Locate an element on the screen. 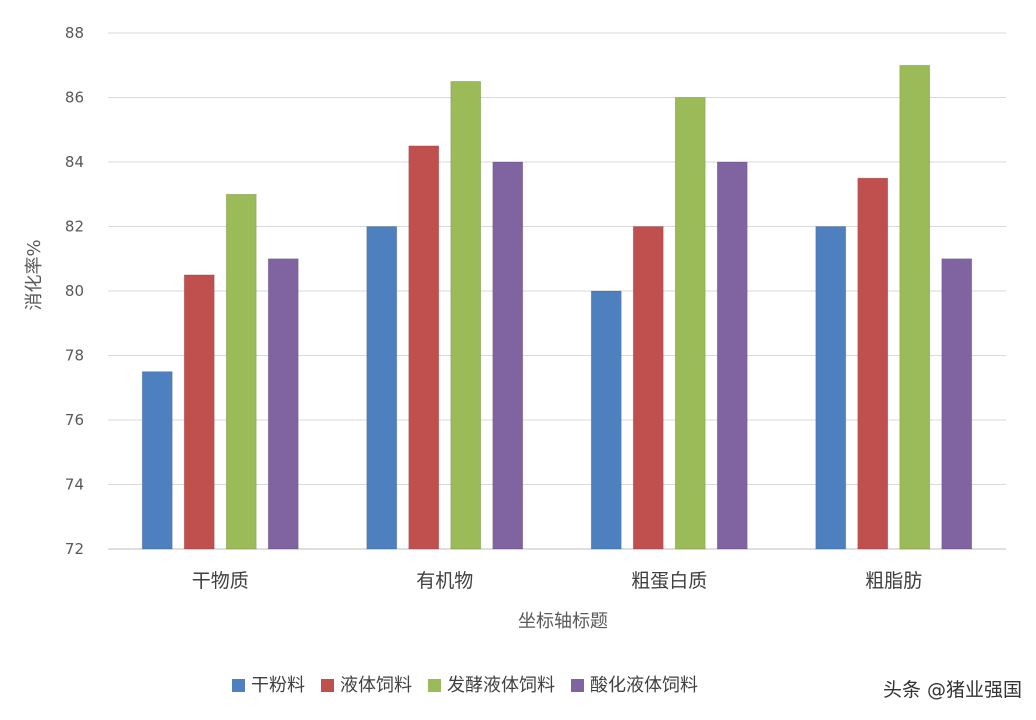  bar-液体饲料-粗脂肪 is located at coordinates (873, 363).